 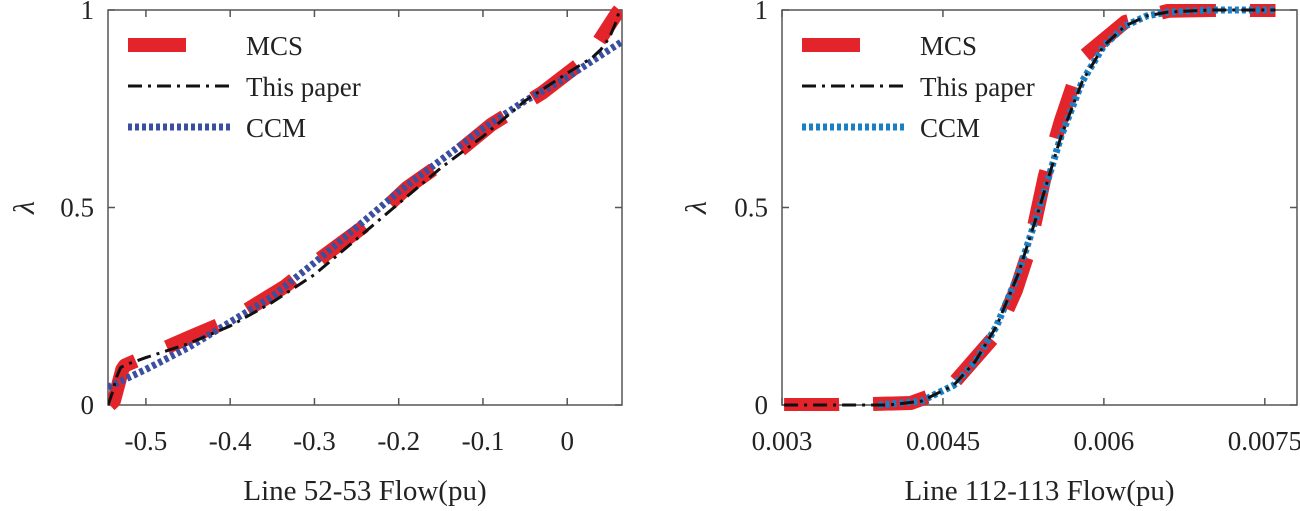 What do you see at coordinates (230, 441) in the screenshot?
I see `x-tick-label: -0.4` at bounding box center [230, 441].